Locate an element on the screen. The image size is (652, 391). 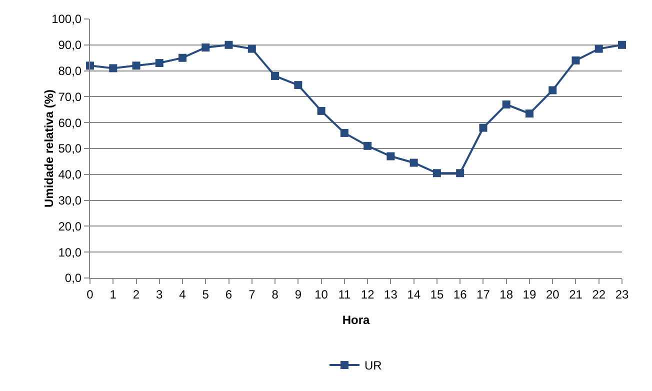
y-tick-label: 90,0 is located at coordinates (70, 45).